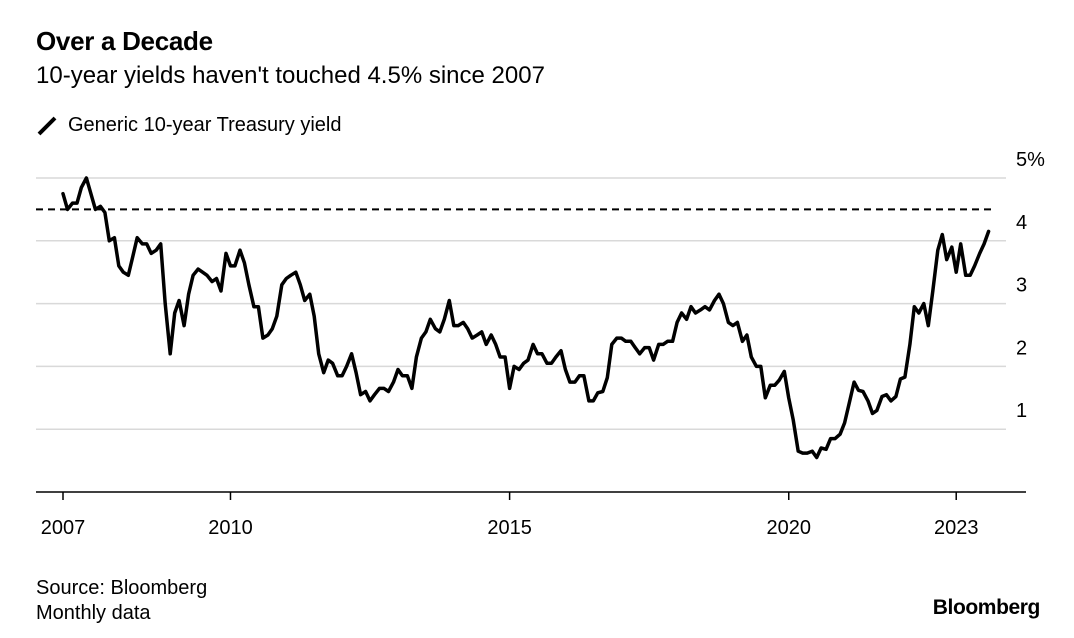  What do you see at coordinates (1021, 348) in the screenshot?
I see `y-tick-label: 2` at bounding box center [1021, 348].